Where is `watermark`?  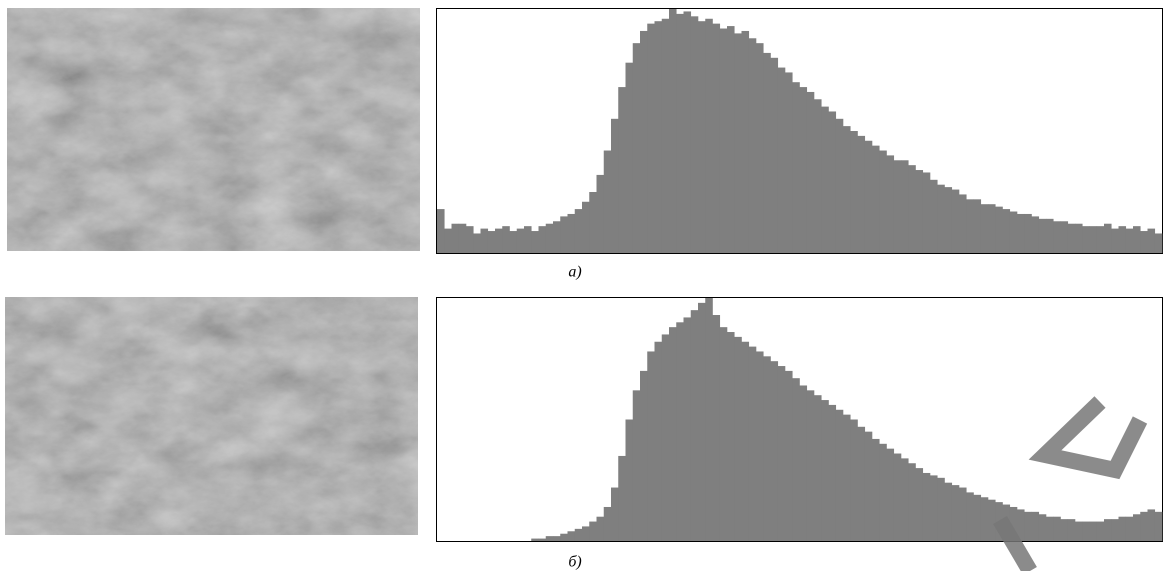
watermark is located at coordinates (1070, 483).